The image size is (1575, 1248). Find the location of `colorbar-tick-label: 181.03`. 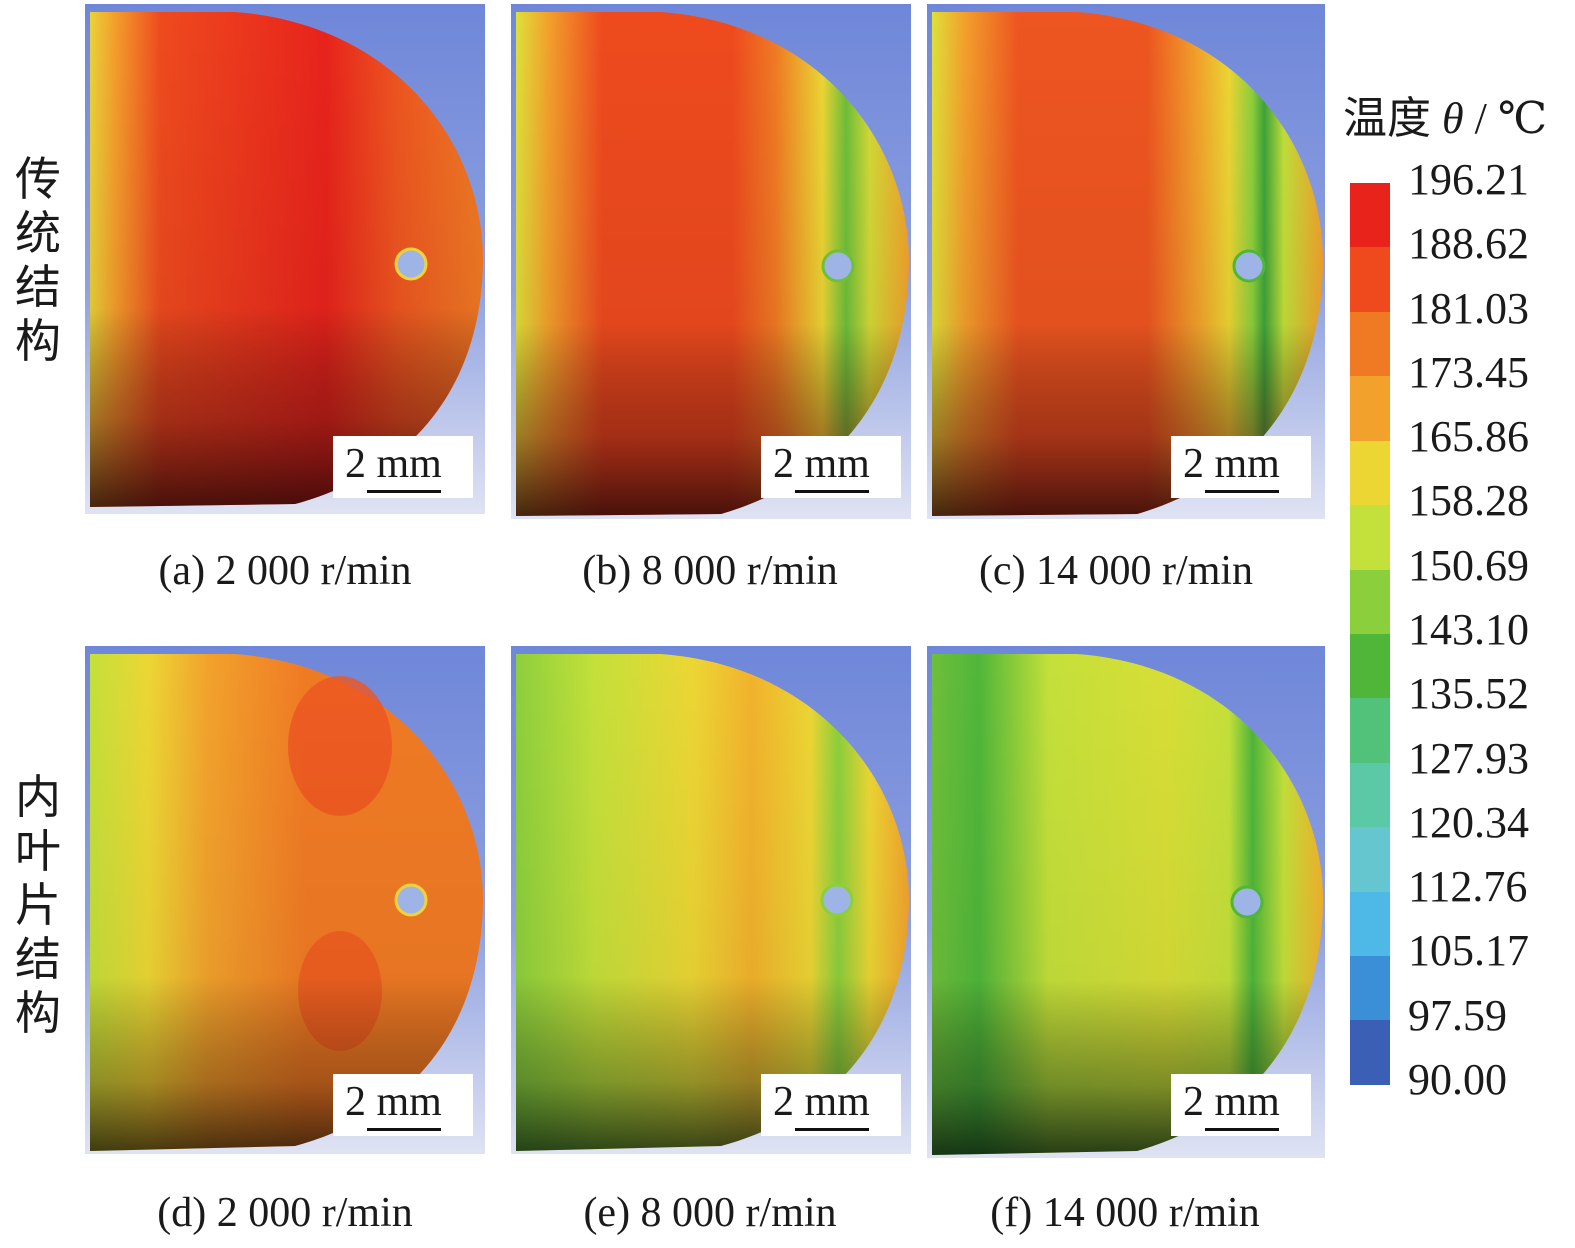

colorbar-tick-label: 181.03 is located at coordinates (1468, 308).